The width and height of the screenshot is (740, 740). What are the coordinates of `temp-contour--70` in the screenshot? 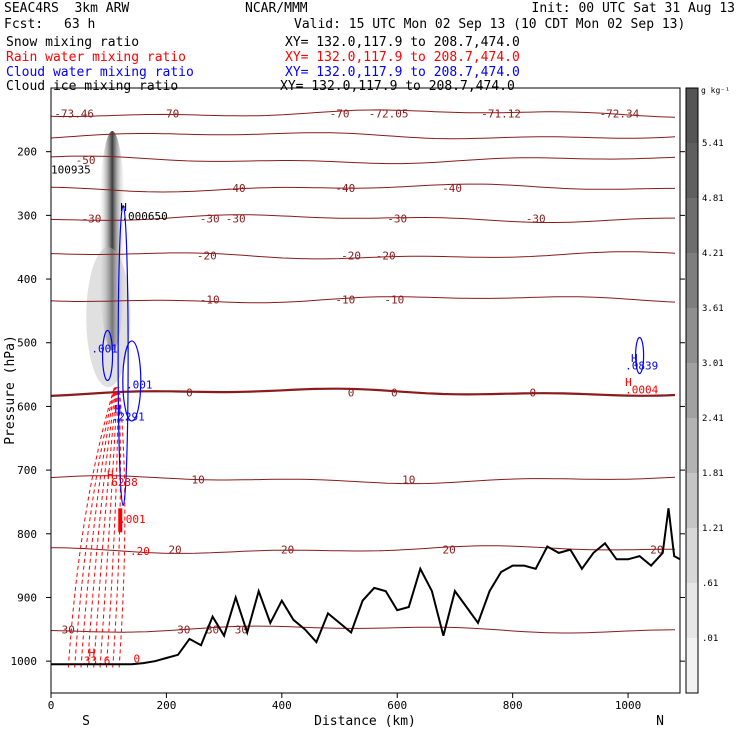 It's located at (363, 113).